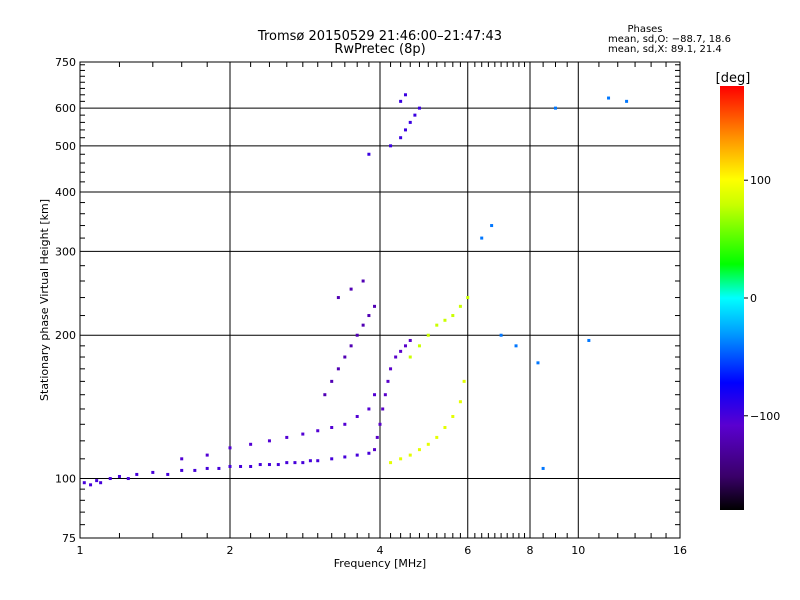 This screenshot has width=800, height=600. I want to click on y-tick-label: 750, so click(65, 62).